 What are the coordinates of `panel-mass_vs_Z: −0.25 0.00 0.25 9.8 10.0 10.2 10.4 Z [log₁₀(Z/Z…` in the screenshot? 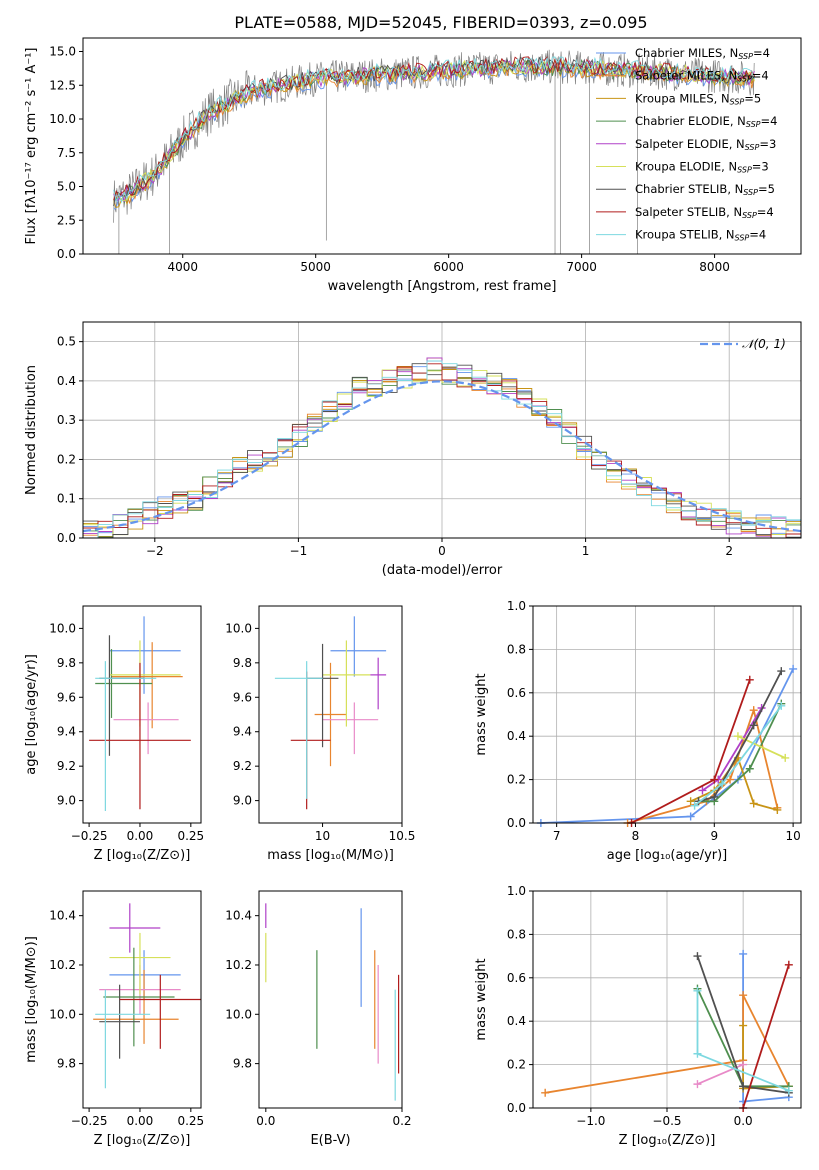 It's located at (114, 1019).